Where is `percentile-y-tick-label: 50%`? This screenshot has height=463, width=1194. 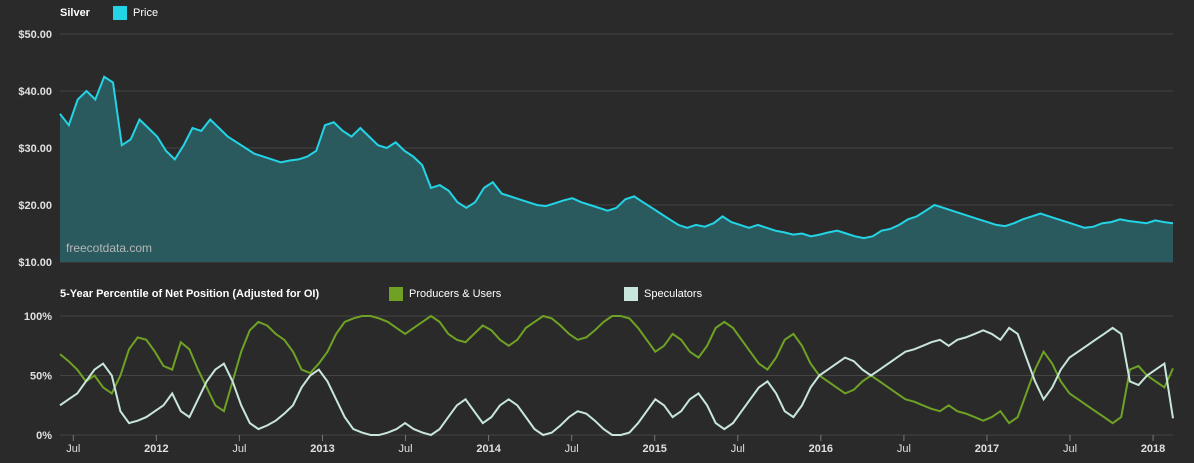 percentile-y-tick-label: 50% is located at coordinates (41, 377).